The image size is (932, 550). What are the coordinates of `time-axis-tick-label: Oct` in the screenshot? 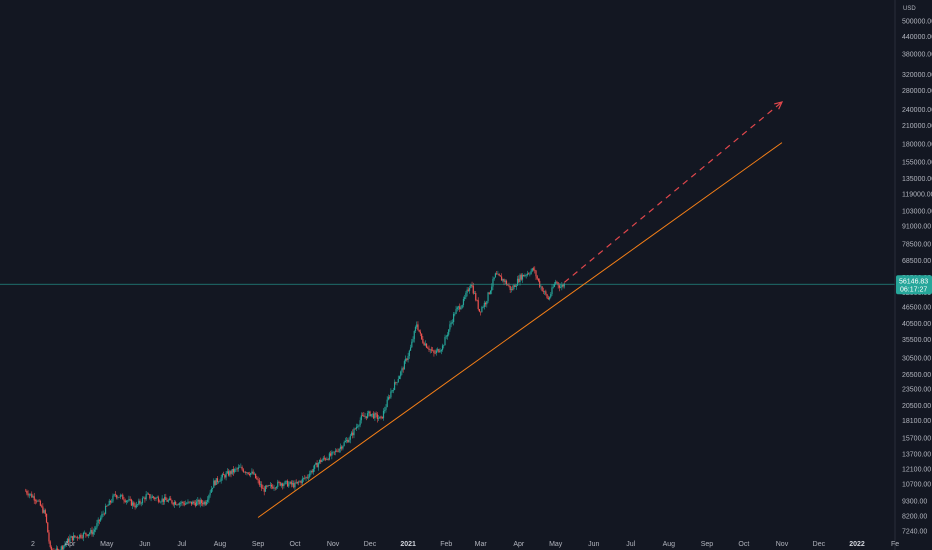 It's located at (743, 544).